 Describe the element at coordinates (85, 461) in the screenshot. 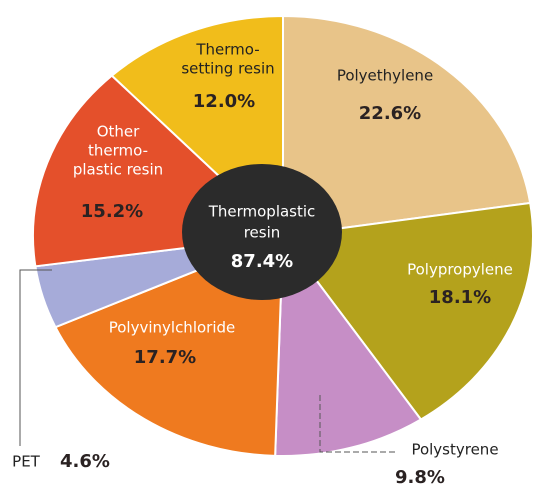

I see `value-label: 4.6%` at that location.